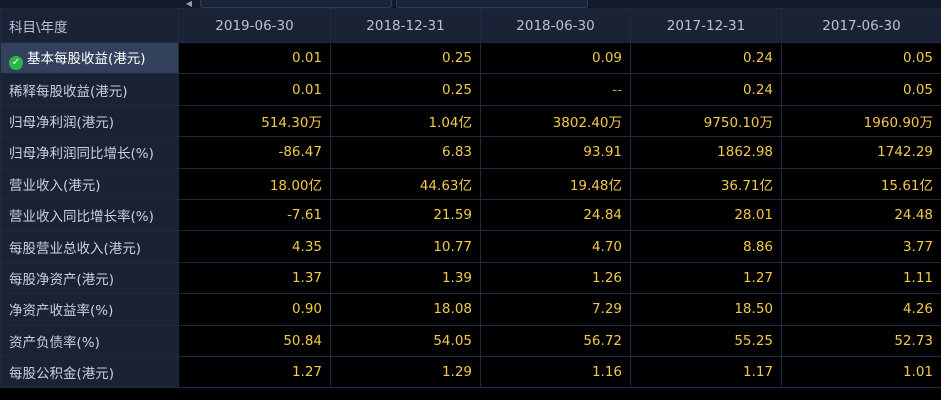 The image size is (941, 400). What do you see at coordinates (706, 215) in the screenshot?
I see `value-cell: 28.01` at bounding box center [706, 215].